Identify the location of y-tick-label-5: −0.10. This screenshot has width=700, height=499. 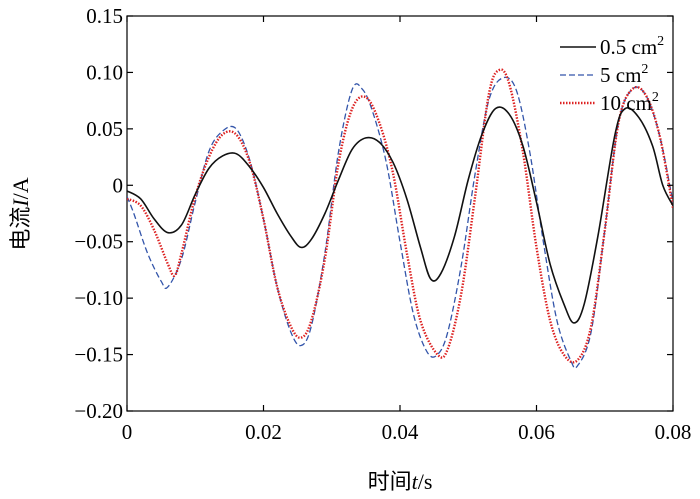
(98, 298).